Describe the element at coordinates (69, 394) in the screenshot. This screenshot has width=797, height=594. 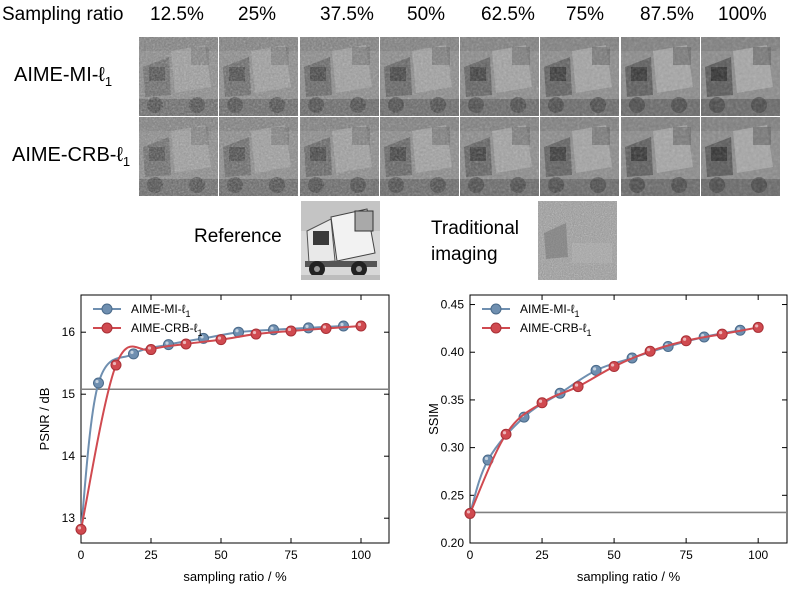
I see `y-tick-label: 15` at that location.